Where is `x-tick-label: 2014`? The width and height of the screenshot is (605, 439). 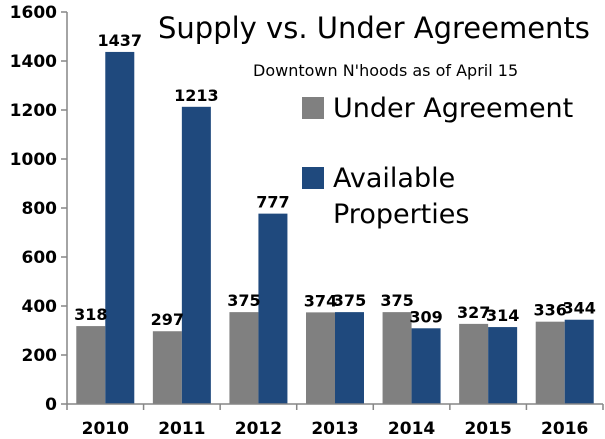 x-tick-label: 2014 is located at coordinates (411, 429).